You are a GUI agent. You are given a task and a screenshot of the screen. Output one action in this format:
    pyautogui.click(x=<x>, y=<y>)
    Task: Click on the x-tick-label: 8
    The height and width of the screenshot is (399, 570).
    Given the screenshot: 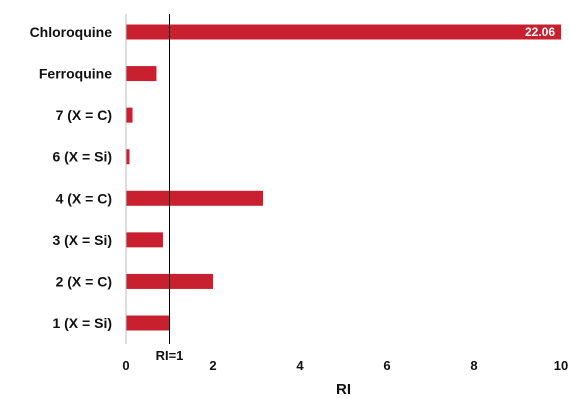 What is the action you would take?
    pyautogui.click(x=473, y=365)
    